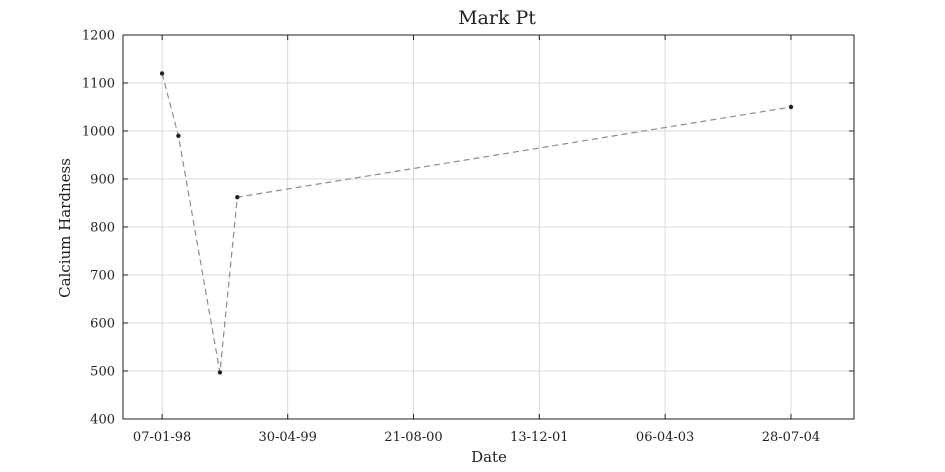  What do you see at coordinates (665, 437) in the screenshot?
I see `x-tick-label: 06-04-03` at bounding box center [665, 437].